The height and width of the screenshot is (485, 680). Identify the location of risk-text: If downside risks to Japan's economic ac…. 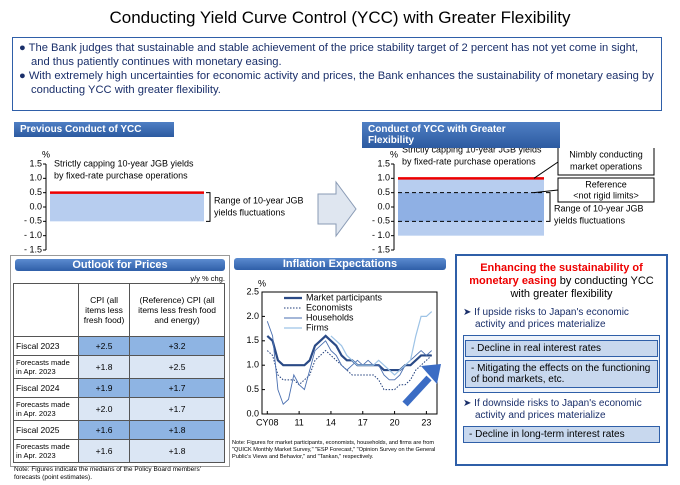
(558, 409).